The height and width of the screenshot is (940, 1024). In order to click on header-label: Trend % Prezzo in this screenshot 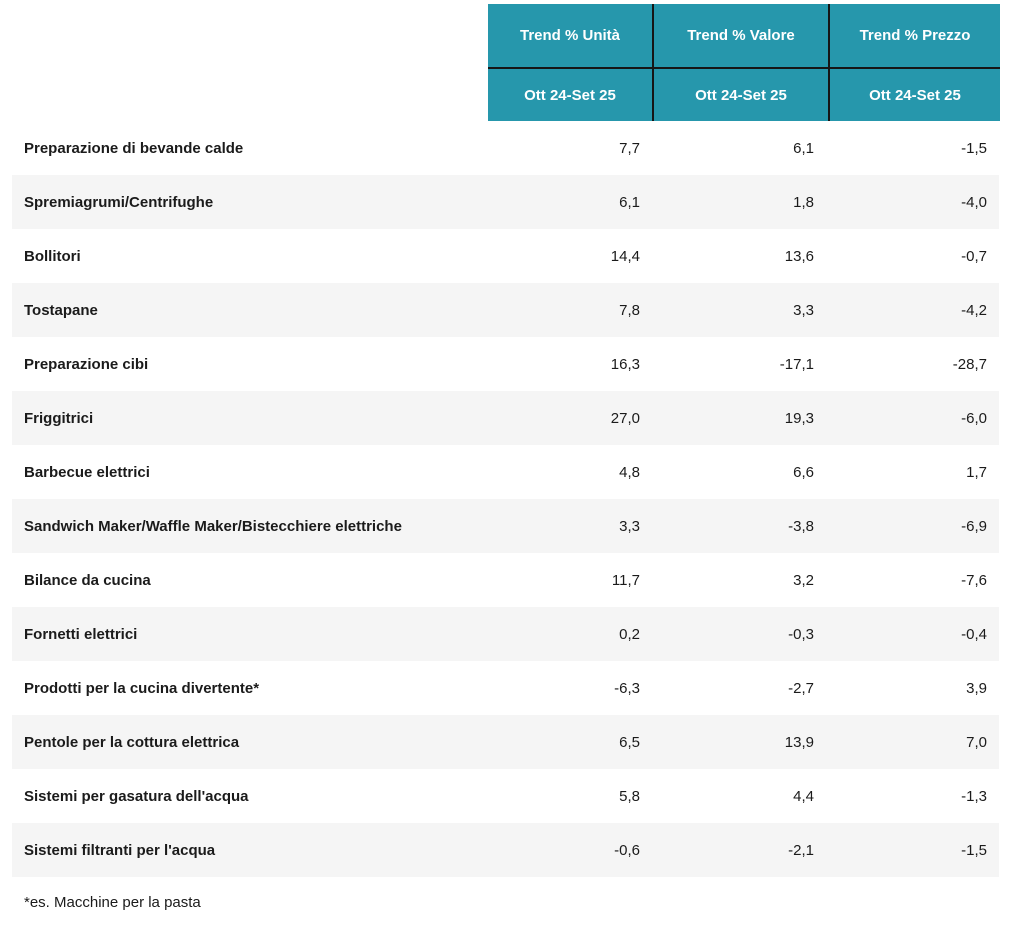, I will do `click(915, 35)`.